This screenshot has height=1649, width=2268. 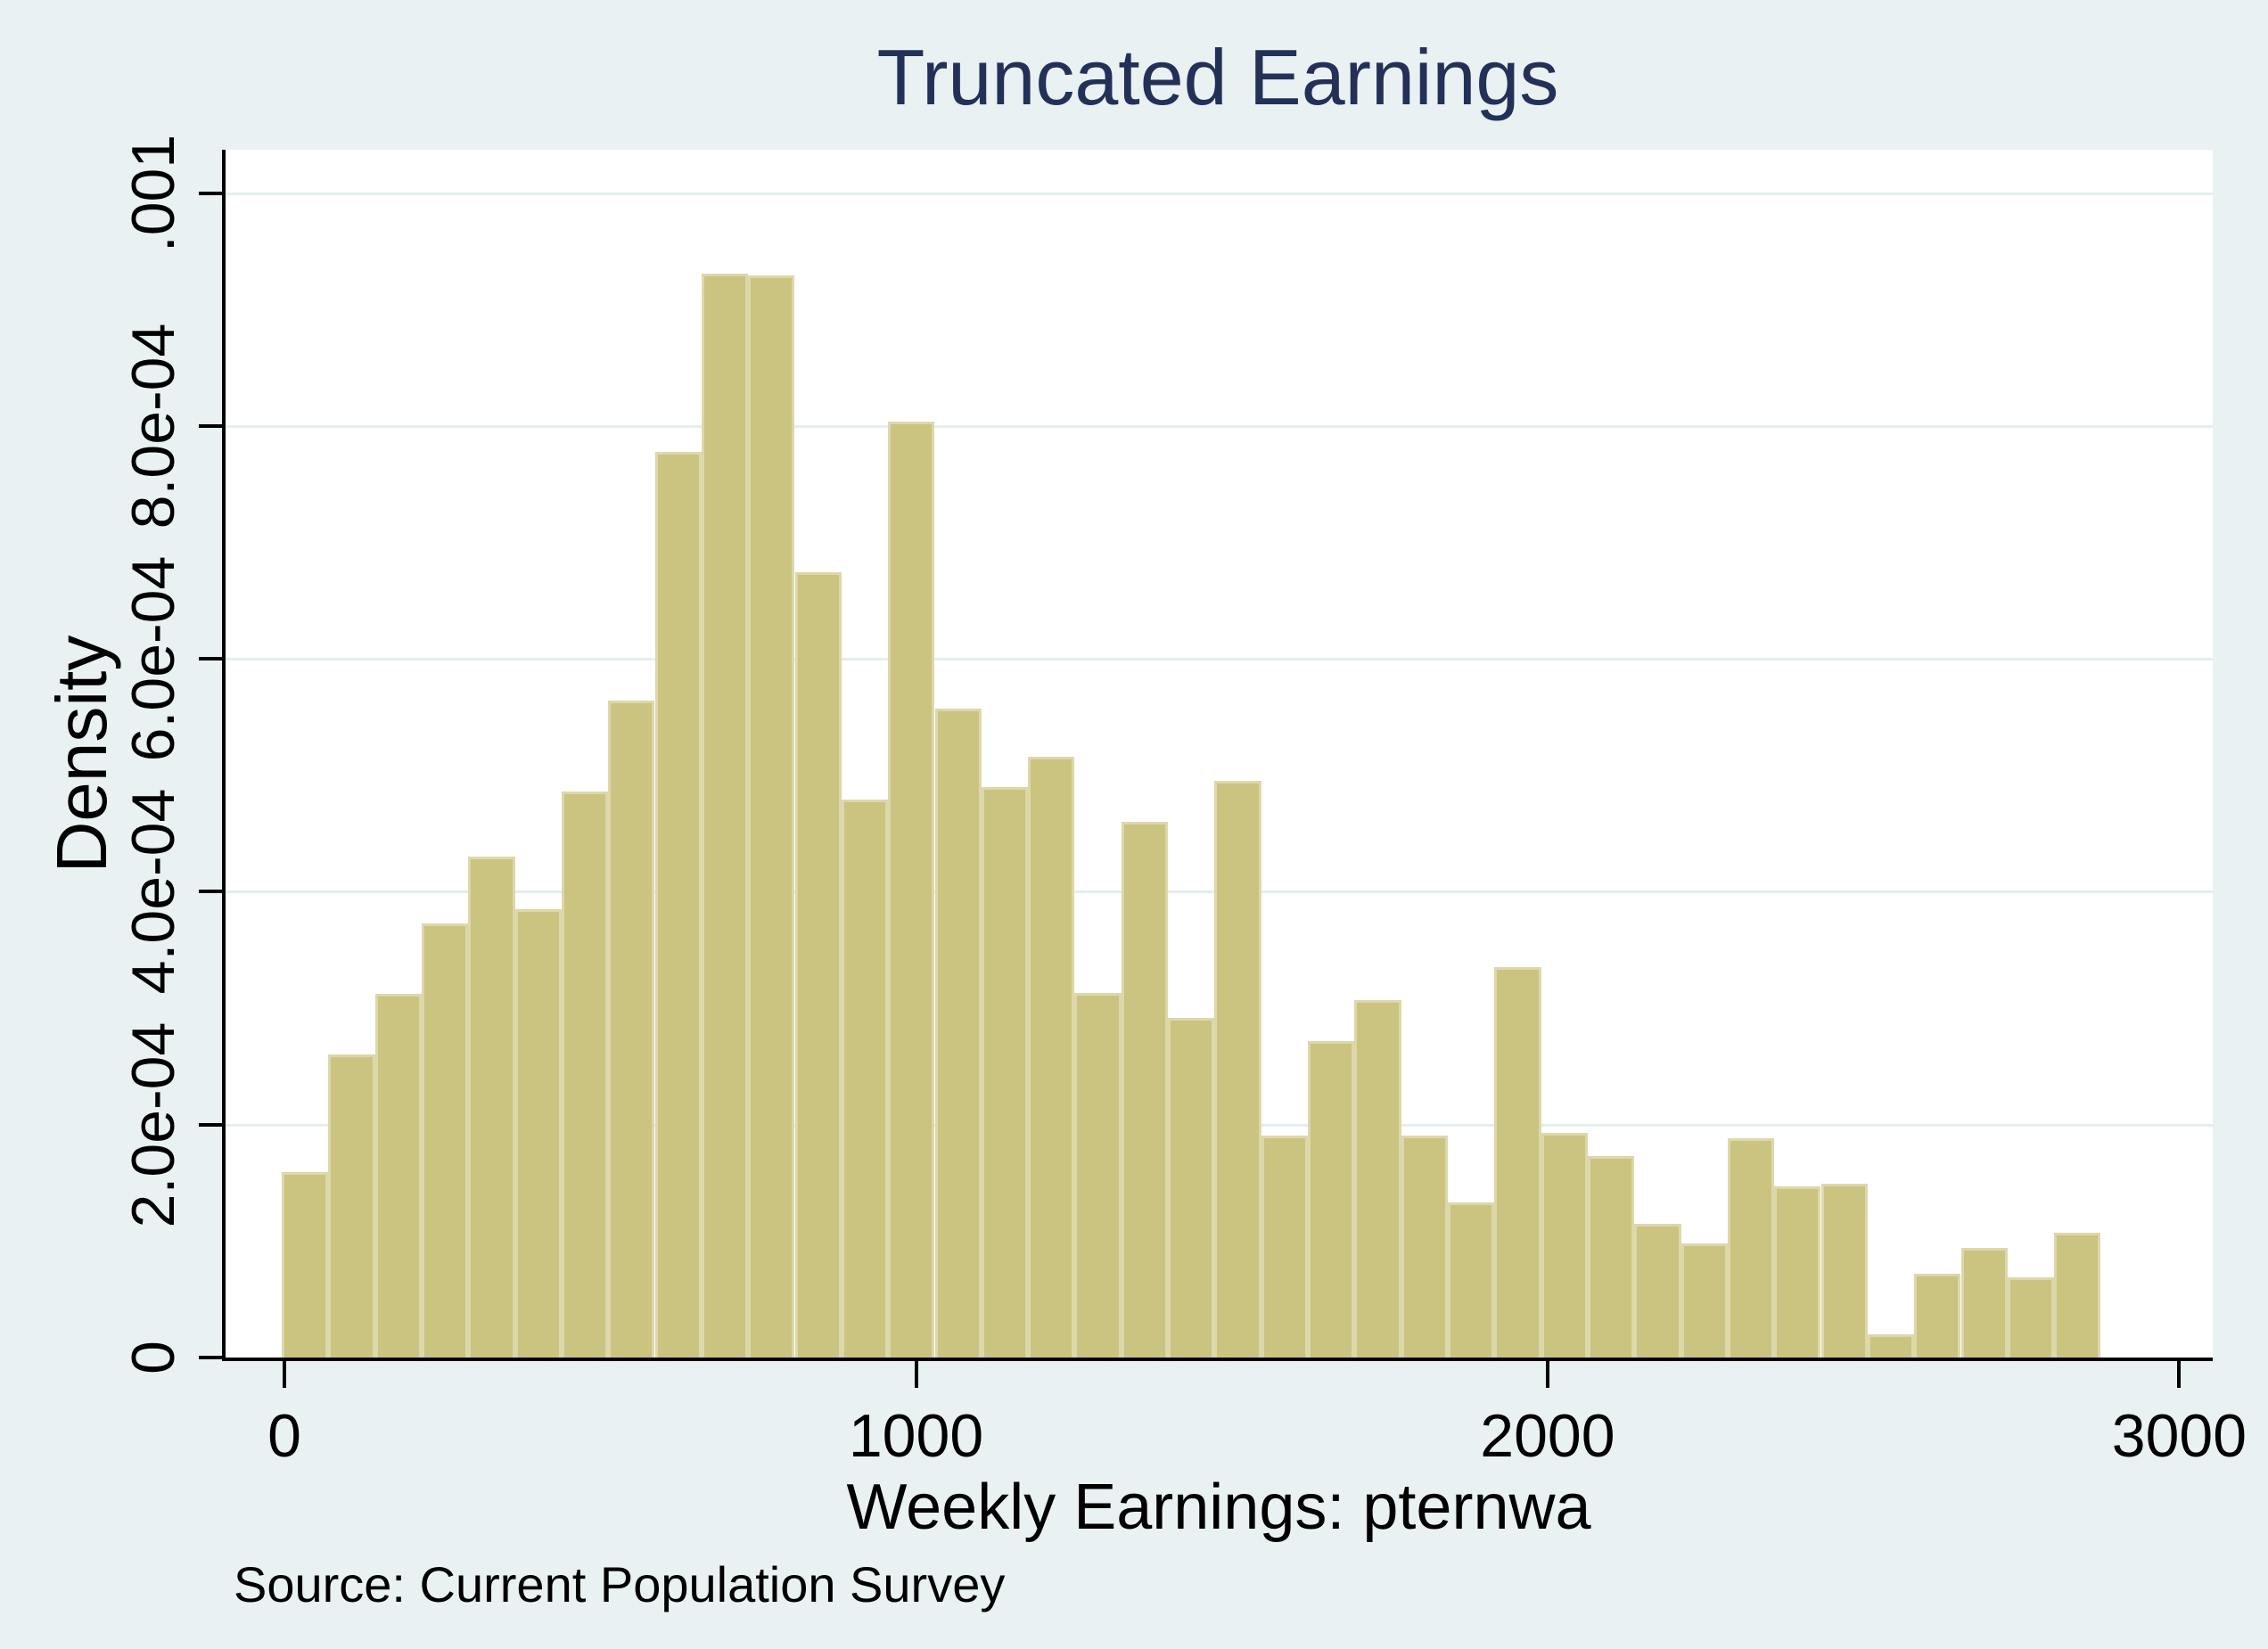 What do you see at coordinates (1219, 193) in the screenshot?
I see `gridline-y-.001` at bounding box center [1219, 193].